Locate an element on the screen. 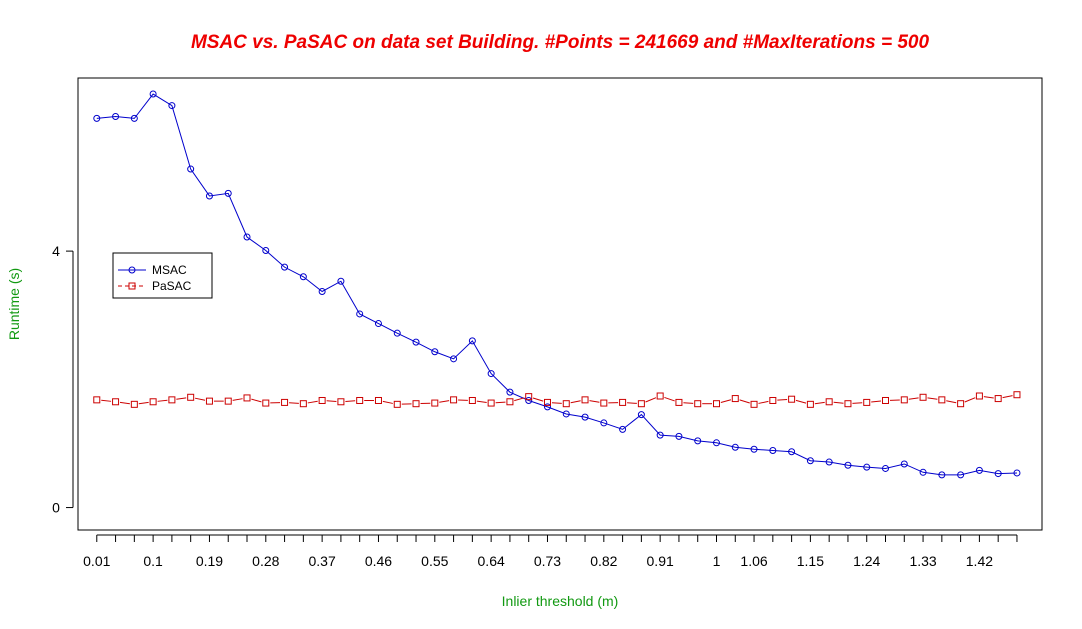  legend-box is located at coordinates (162, 275).